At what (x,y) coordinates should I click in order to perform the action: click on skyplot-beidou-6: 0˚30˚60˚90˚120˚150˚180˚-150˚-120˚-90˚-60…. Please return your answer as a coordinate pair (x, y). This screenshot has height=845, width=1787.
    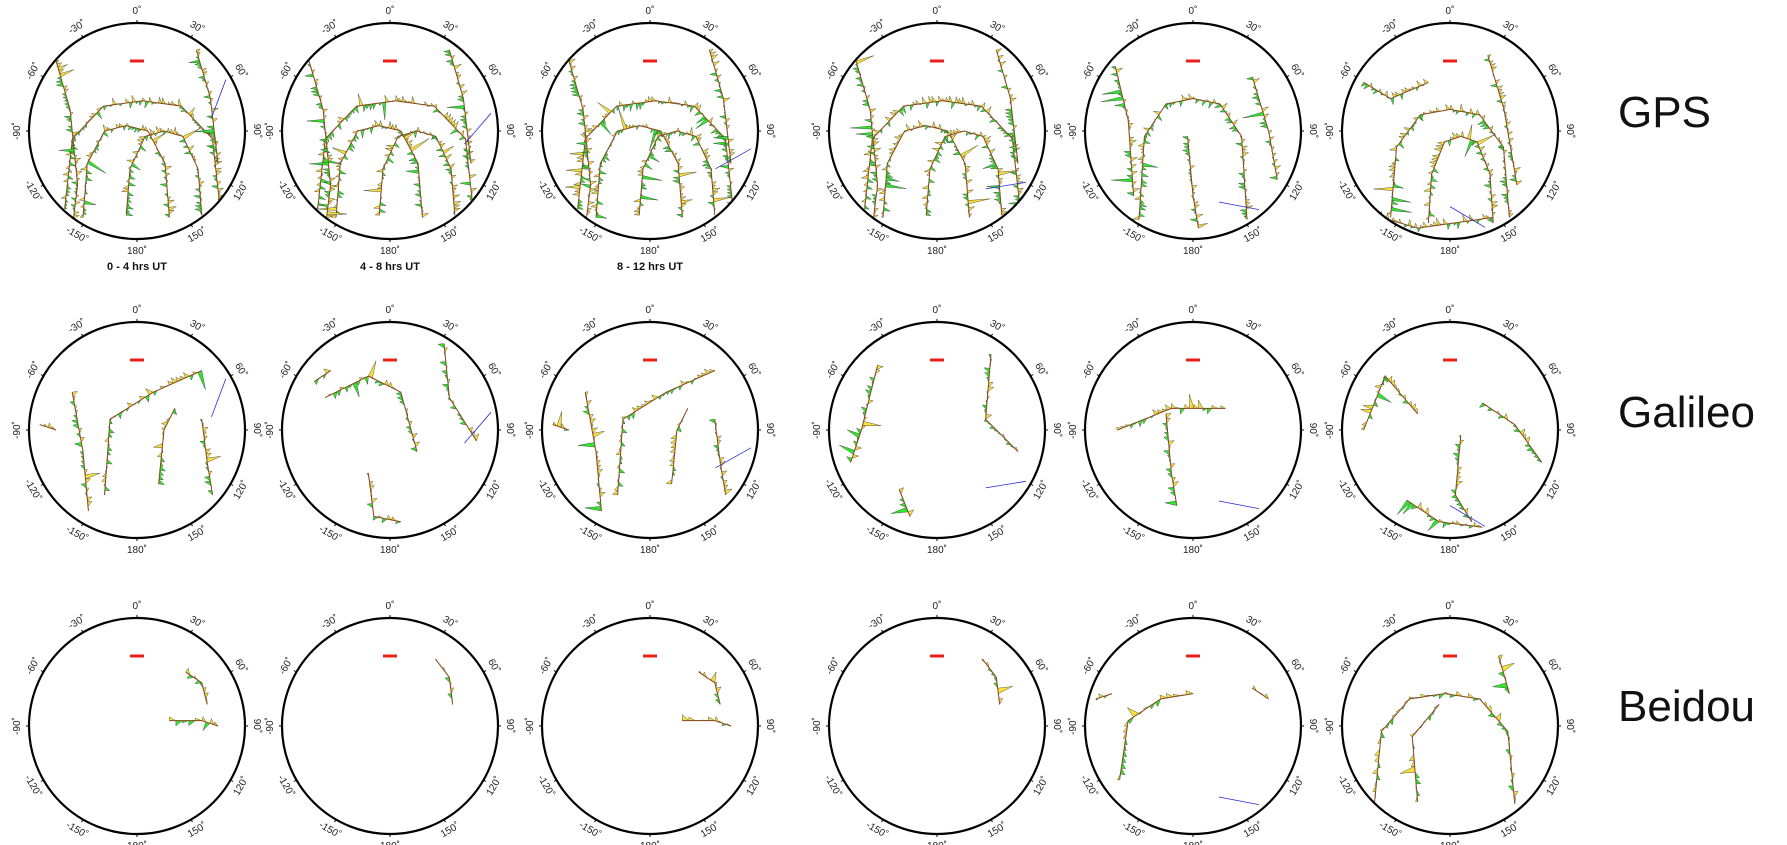
    Looking at the image, I should click on (1450, 722).